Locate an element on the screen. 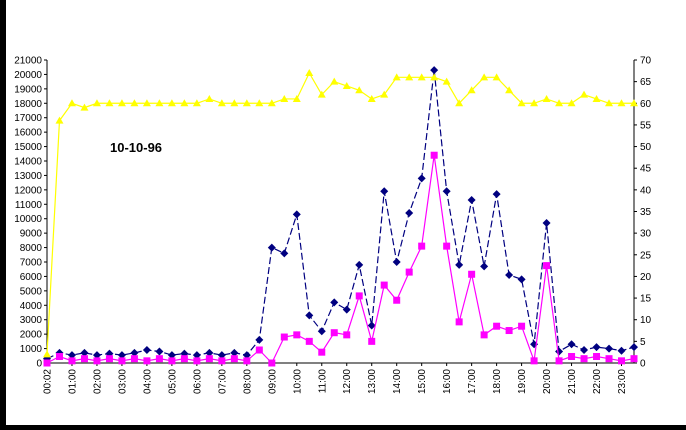  y-right-tick-label: 60 is located at coordinates (646, 104).